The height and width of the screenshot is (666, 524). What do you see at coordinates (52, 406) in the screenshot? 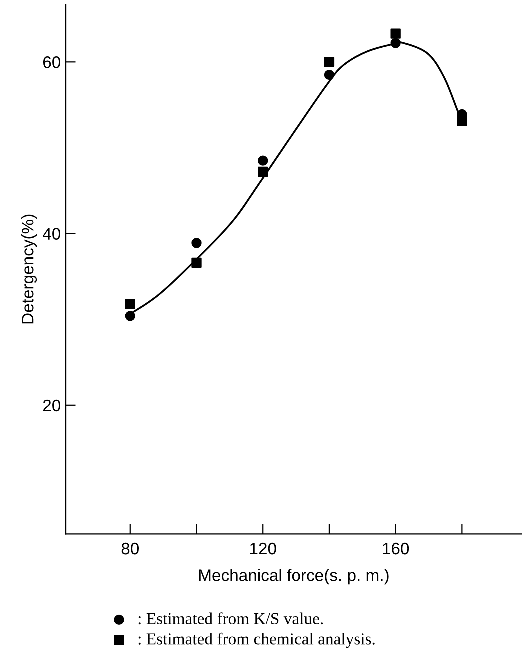
I see `y-tick-label: 20` at bounding box center [52, 406].